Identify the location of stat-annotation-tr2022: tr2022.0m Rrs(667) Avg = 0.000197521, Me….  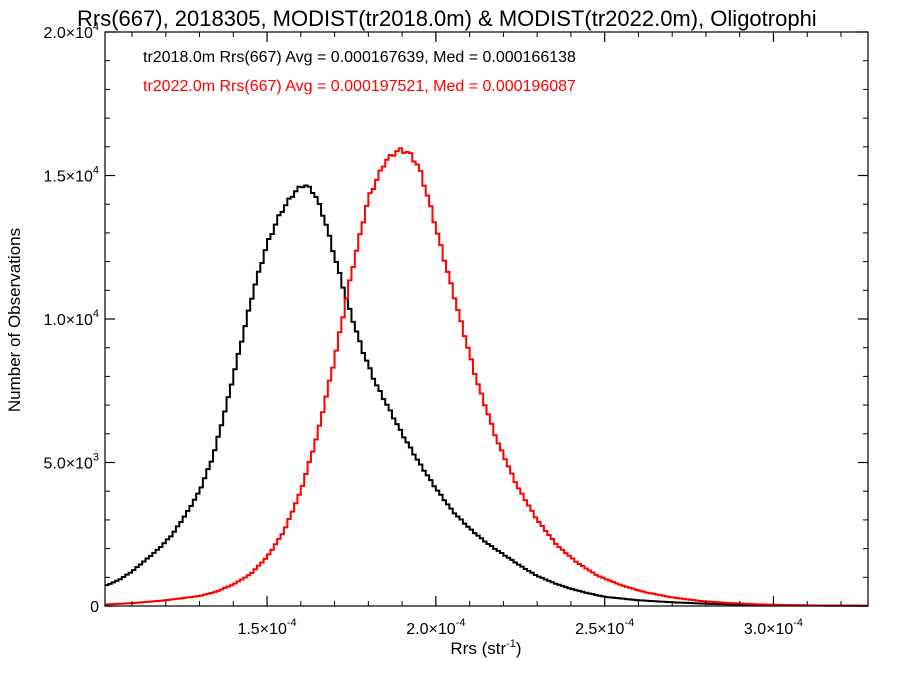
(359, 86).